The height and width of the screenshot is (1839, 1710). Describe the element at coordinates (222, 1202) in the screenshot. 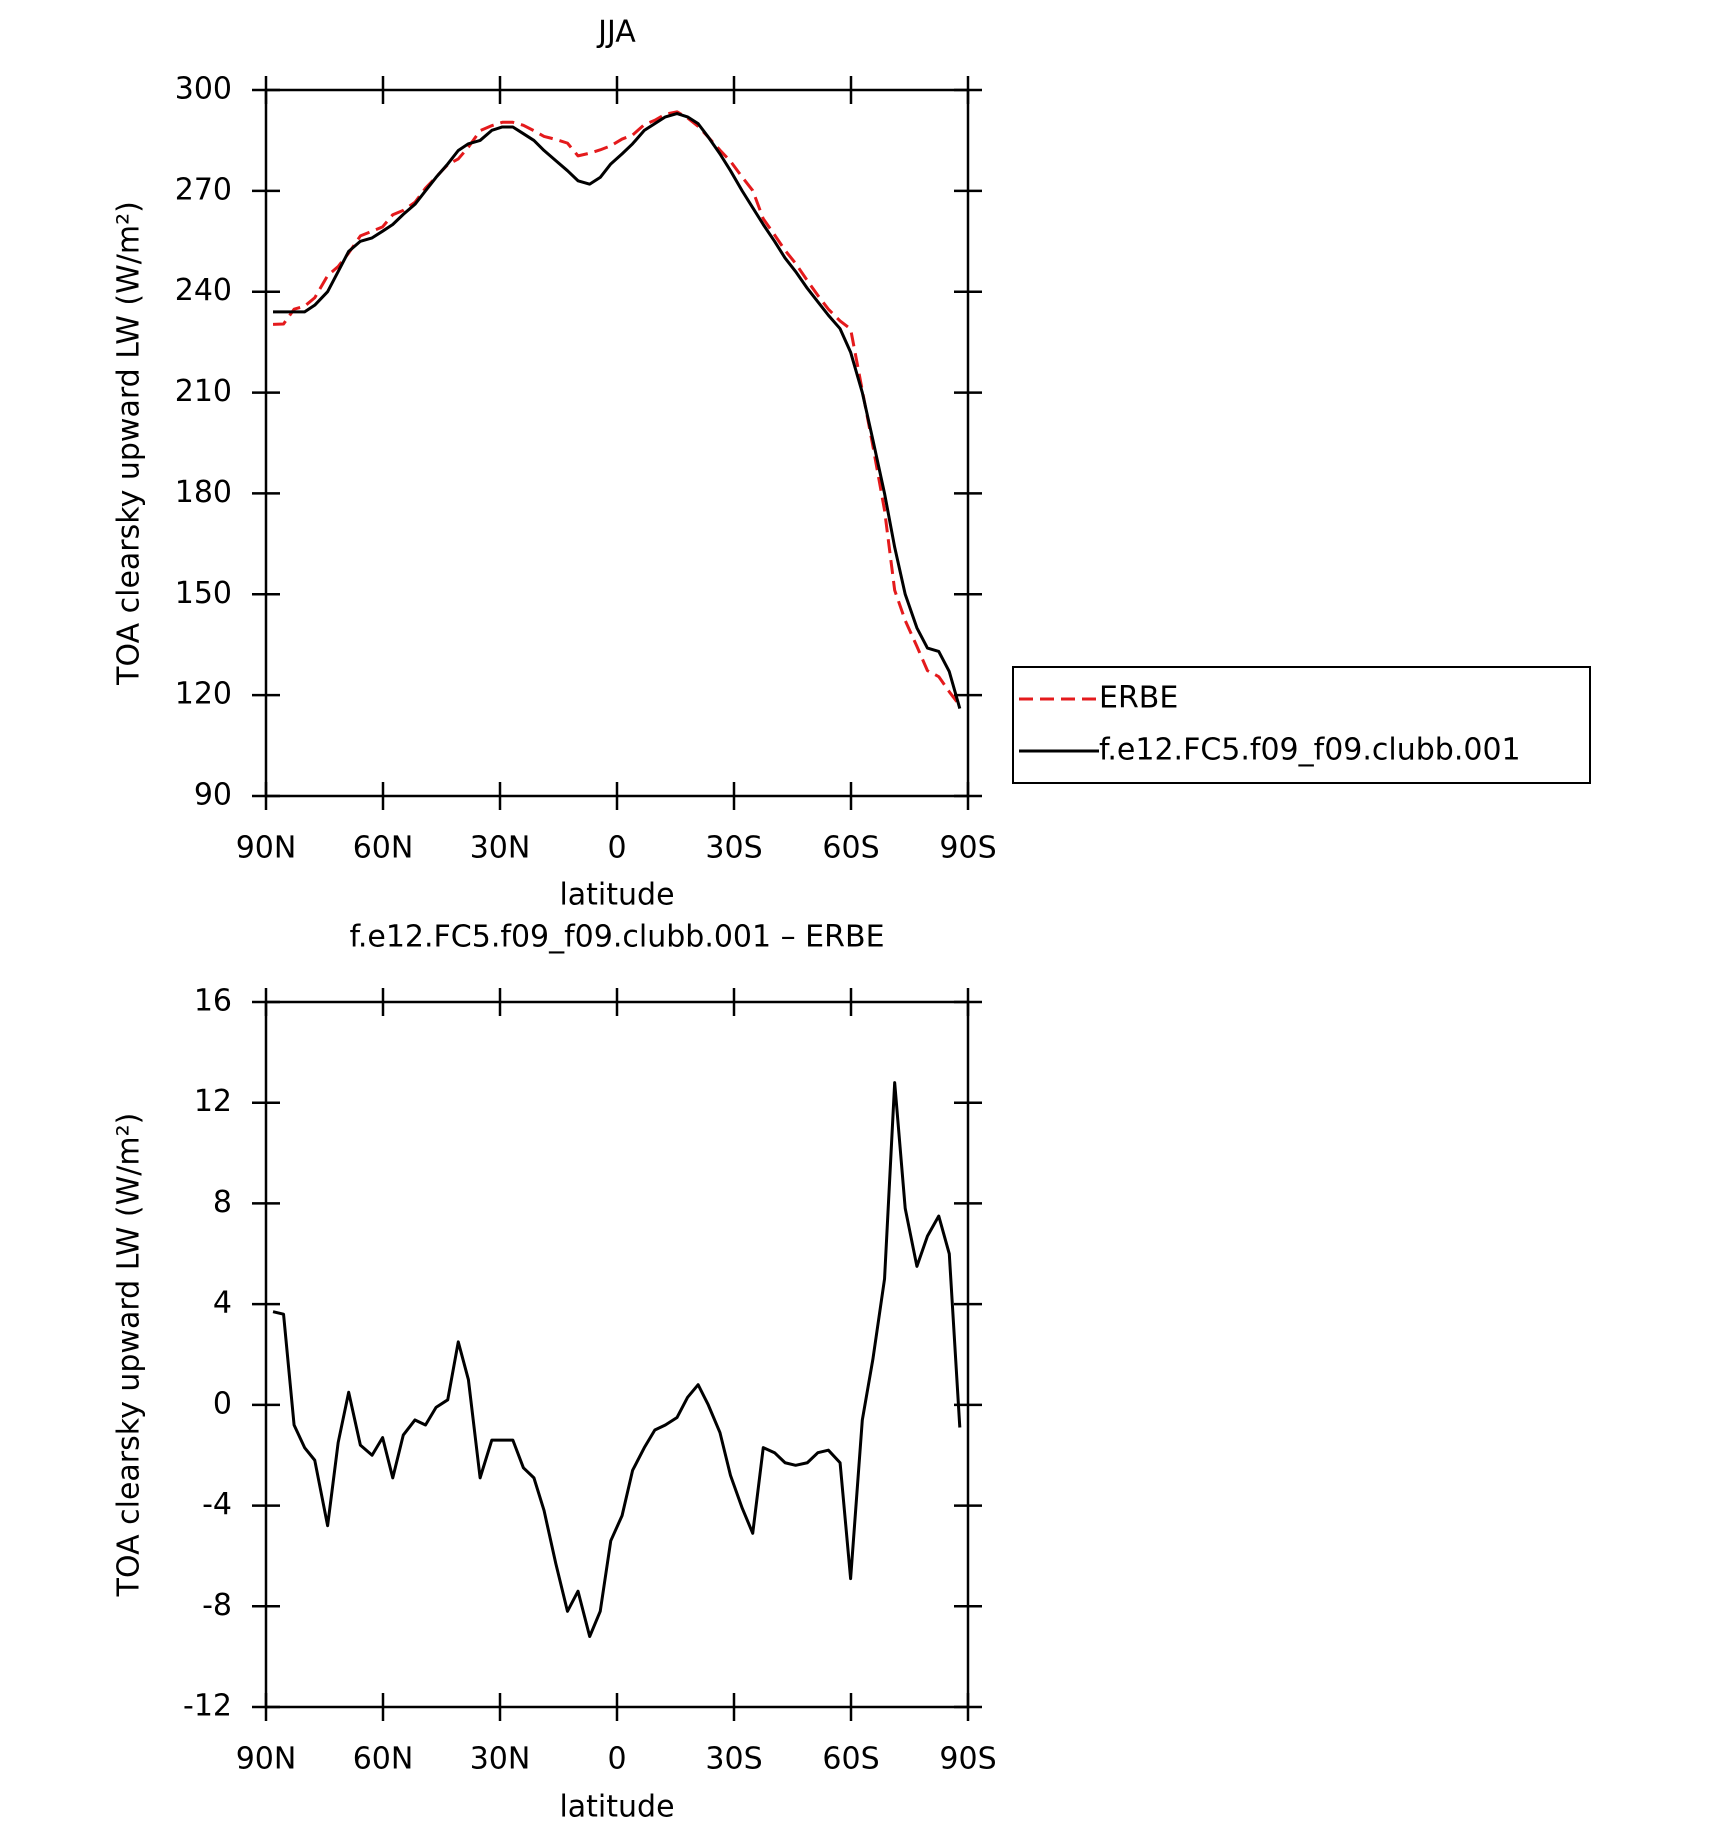

I see `y-tick-label: 8` at that location.